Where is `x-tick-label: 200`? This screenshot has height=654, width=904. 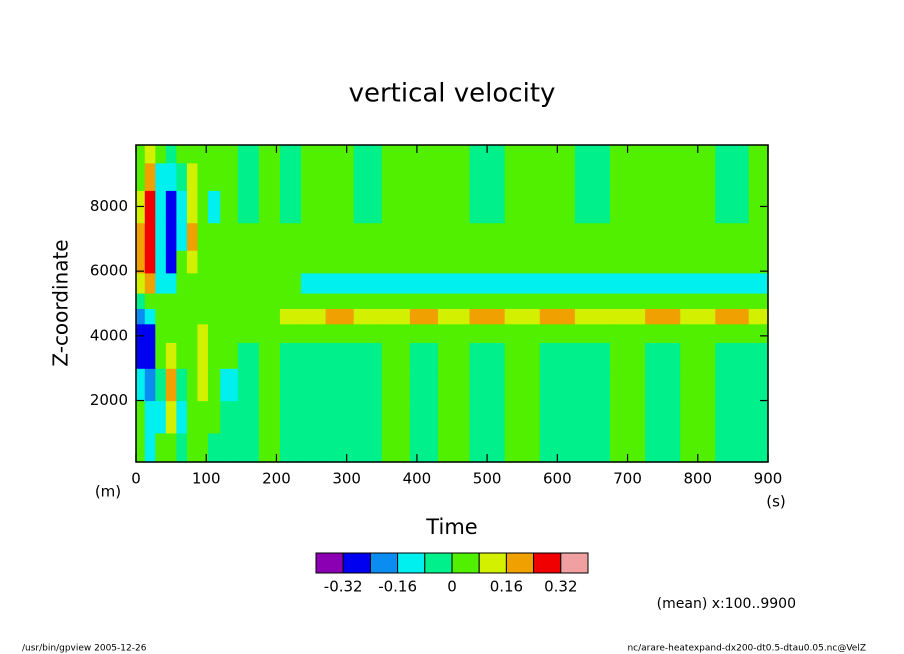 x-tick-label: 200 is located at coordinates (276, 479).